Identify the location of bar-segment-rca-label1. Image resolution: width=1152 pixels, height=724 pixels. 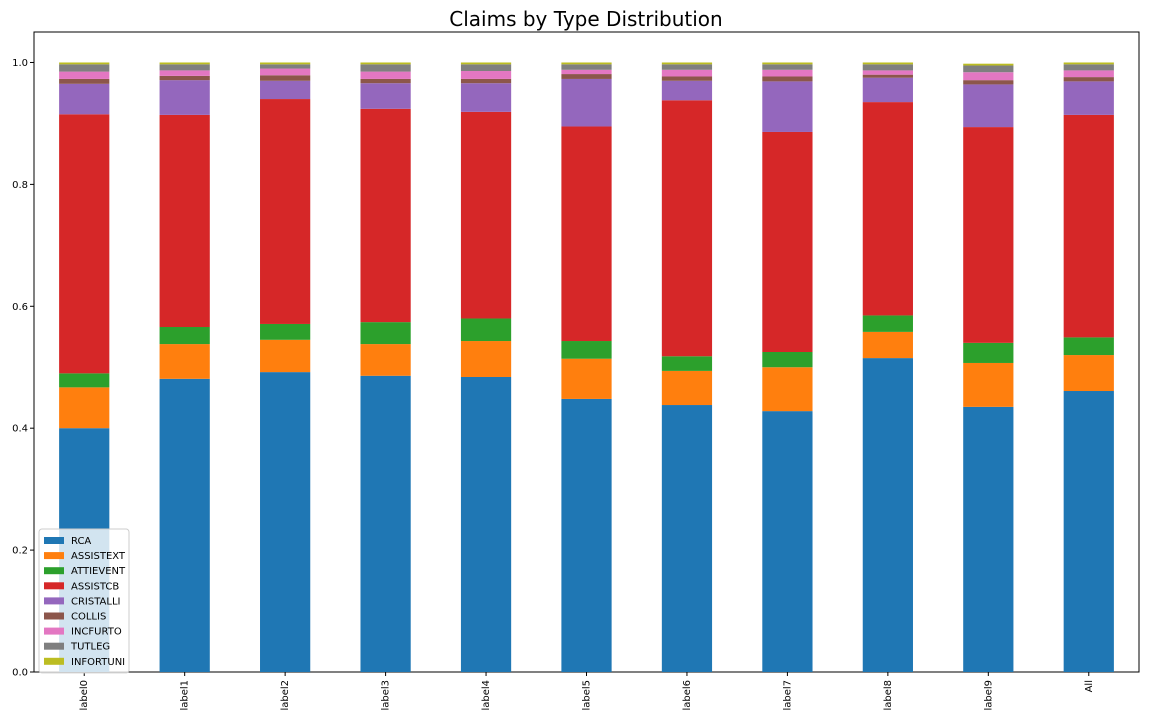
(184, 525).